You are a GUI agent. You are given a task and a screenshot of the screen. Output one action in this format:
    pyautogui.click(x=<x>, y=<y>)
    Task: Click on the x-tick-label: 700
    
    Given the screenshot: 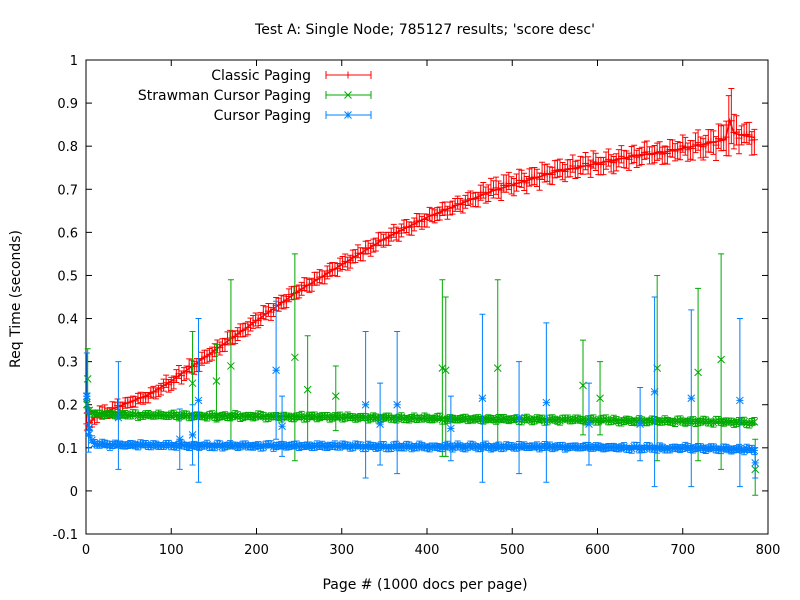 What is the action you would take?
    pyautogui.click(x=682, y=550)
    